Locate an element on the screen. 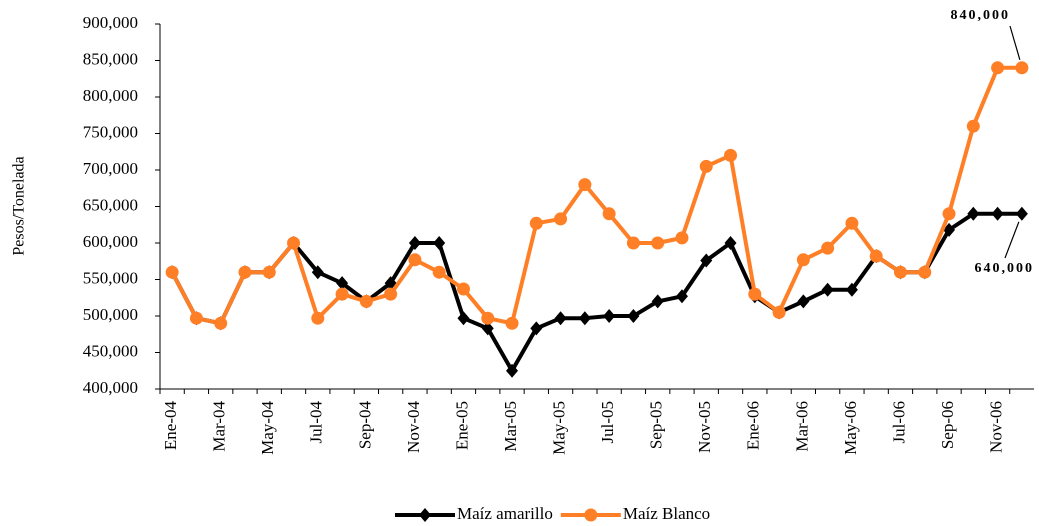 This screenshot has height=526, width=1039. x-tick-label: Sep-05 is located at coordinates (656, 425).